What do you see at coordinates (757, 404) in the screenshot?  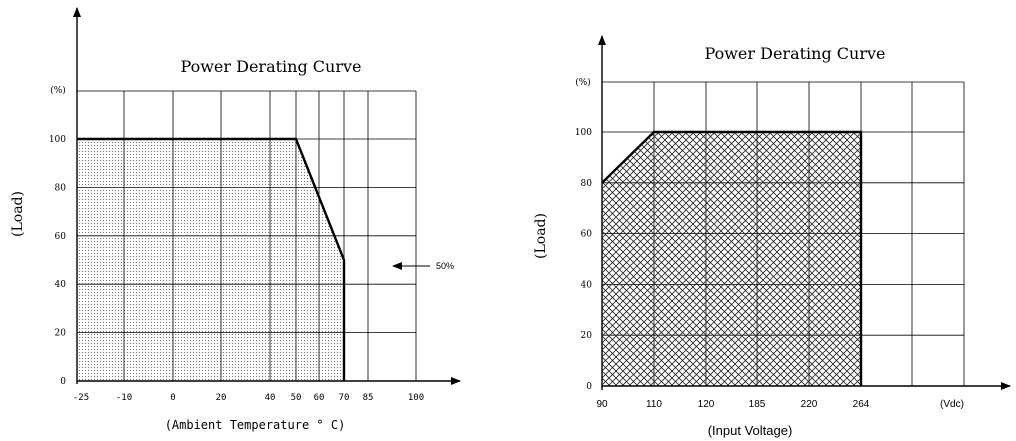 I see `x-tick-label: 185` at bounding box center [757, 404].